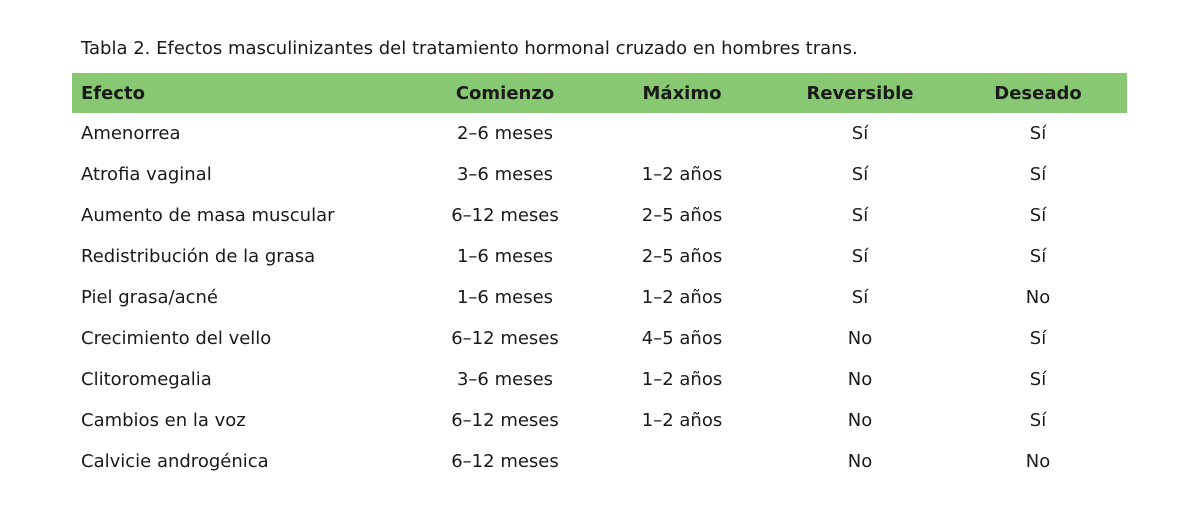 The height and width of the screenshot is (512, 1200). Describe the element at coordinates (599, 93) in the screenshot. I see `header-band` at that location.